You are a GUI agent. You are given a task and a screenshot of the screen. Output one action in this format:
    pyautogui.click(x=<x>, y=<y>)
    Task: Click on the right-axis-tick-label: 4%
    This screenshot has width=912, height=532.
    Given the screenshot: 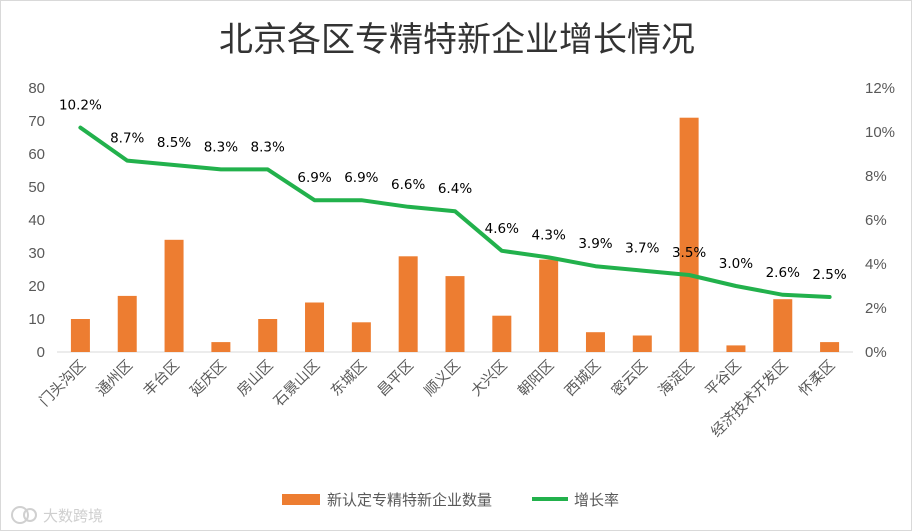 What is the action you would take?
    pyautogui.click(x=876, y=264)
    